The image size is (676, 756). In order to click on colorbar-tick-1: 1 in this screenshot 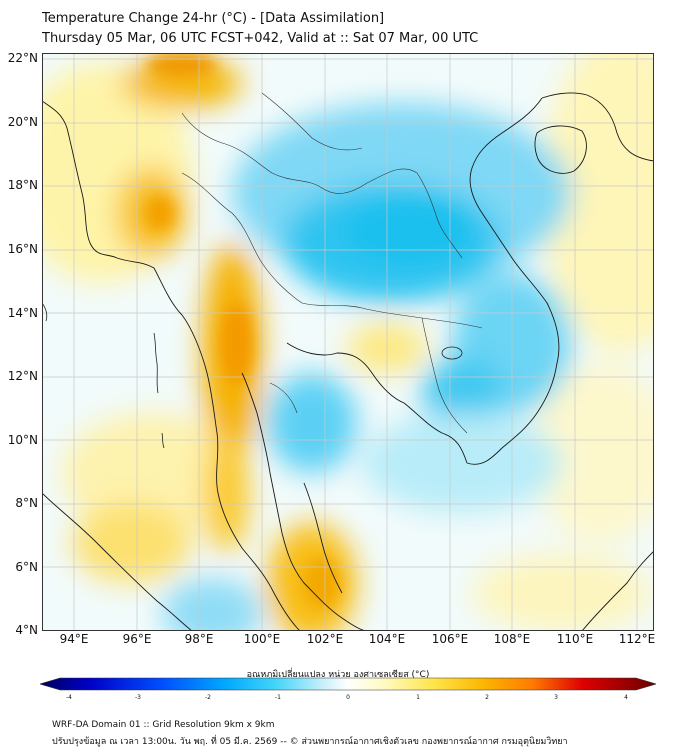, I will do `click(418, 697)`.